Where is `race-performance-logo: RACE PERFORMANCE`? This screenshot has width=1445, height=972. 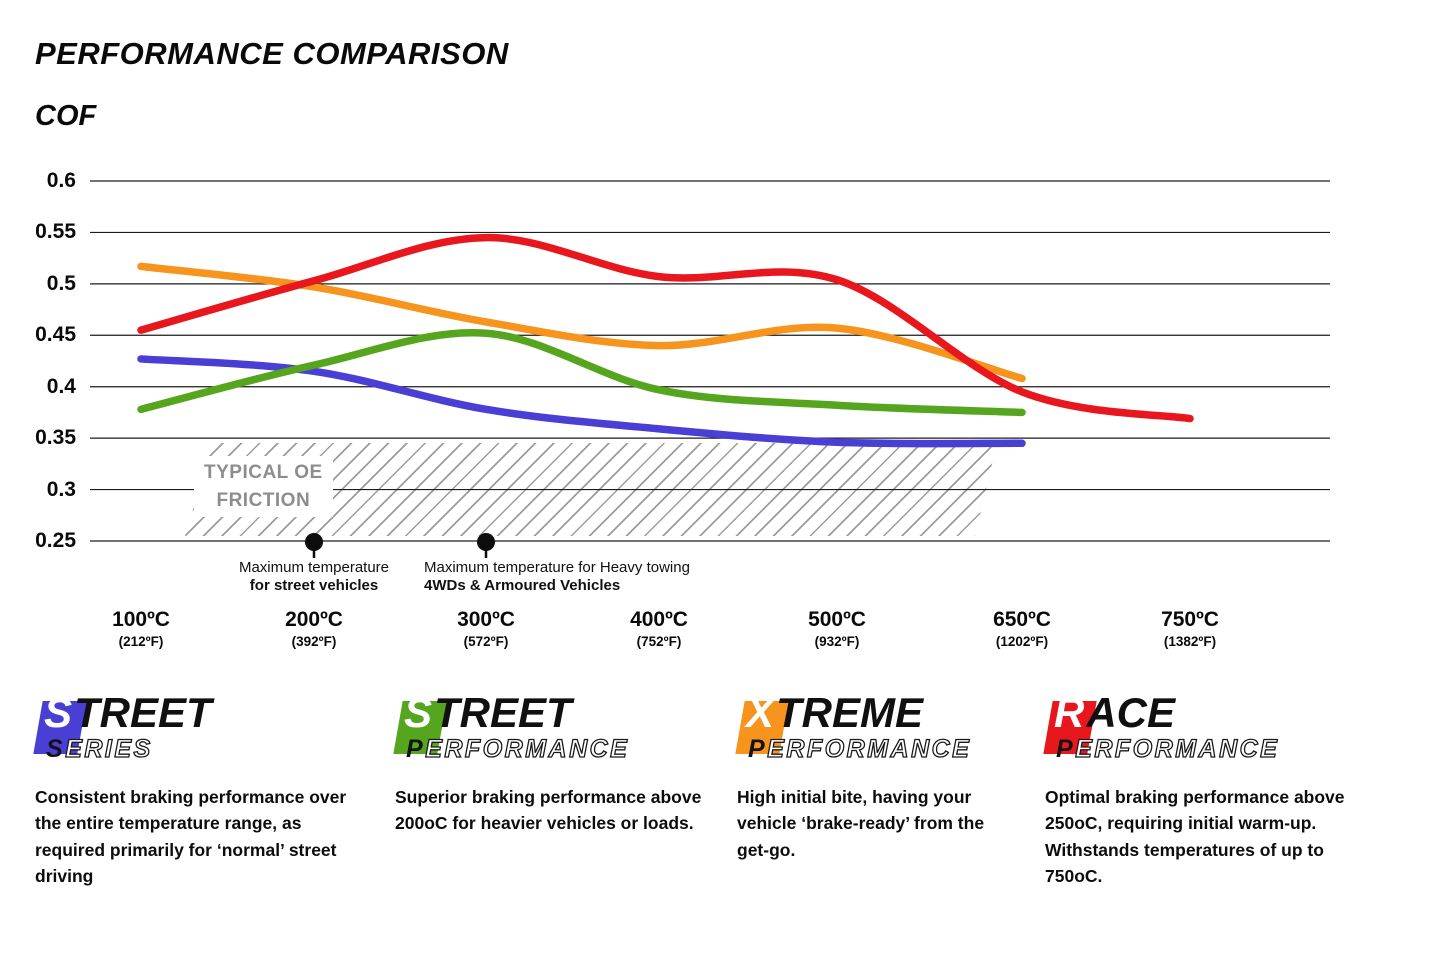 race-performance-logo: RACE PERFORMANCE is located at coordinates (1205, 729).